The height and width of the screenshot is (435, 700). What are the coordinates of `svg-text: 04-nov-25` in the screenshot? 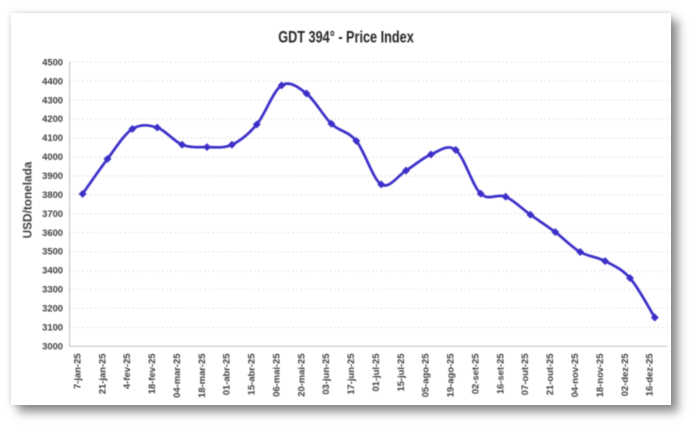 It's located at (574, 376).